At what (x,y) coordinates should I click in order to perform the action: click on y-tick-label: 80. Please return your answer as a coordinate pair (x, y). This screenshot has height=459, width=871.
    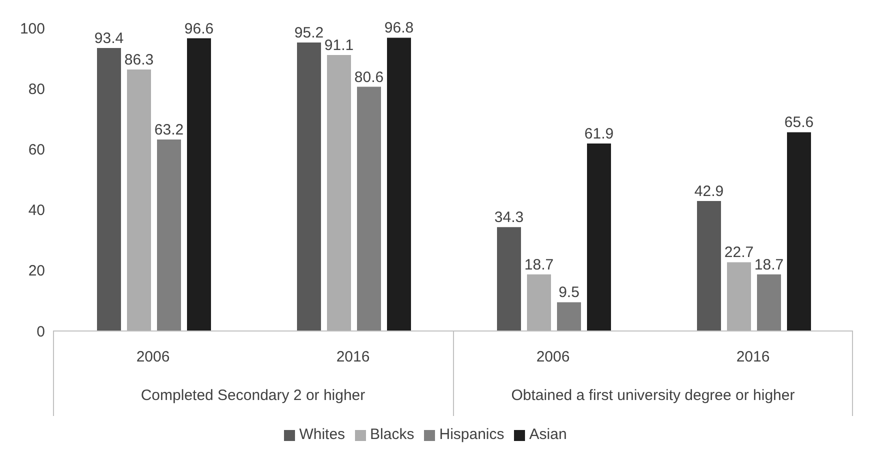
    Looking at the image, I should click on (36, 89).